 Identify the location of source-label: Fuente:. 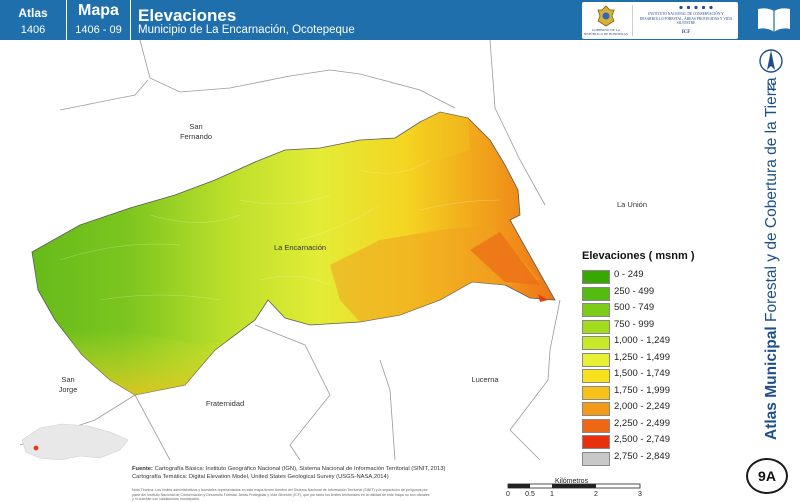
(142, 469).